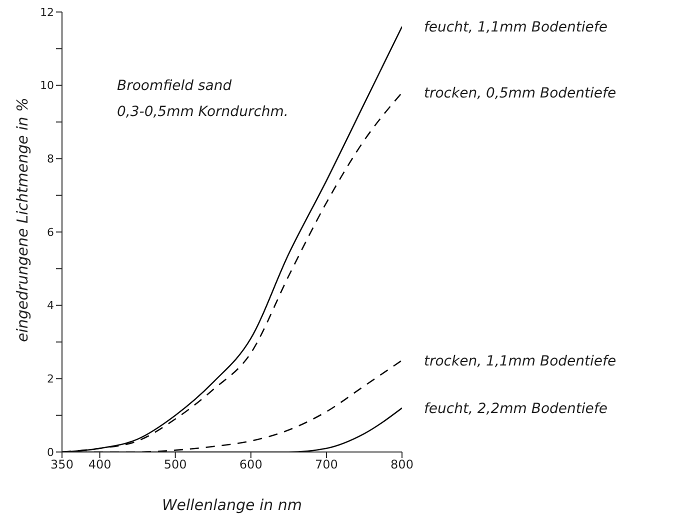 Image resolution: width=674 pixels, height=522 pixels. Describe the element at coordinates (326, 465) in the screenshot. I see `x-tick-label: 700` at that location.